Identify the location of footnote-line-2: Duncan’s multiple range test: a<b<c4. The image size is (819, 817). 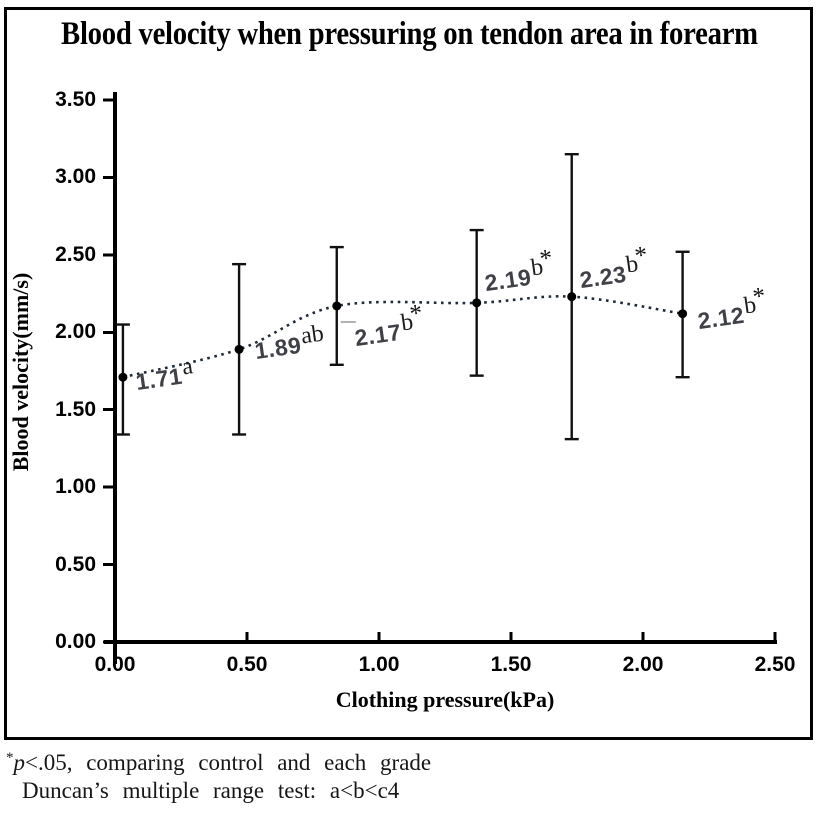
(211, 790).